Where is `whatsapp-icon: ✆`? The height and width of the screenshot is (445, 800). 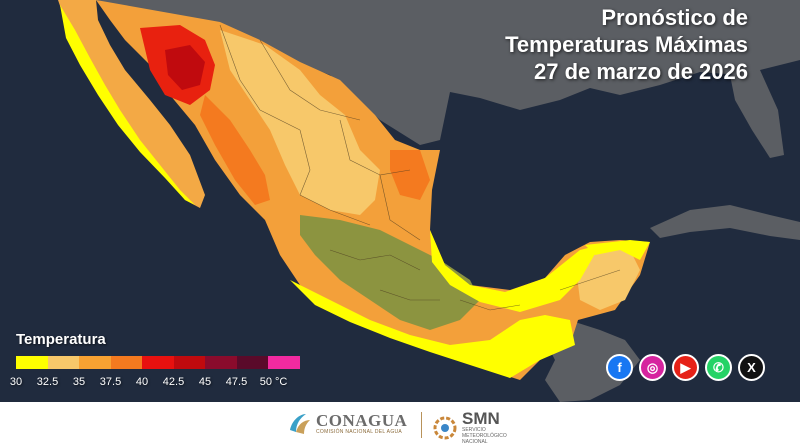 whatsapp-icon: ✆ is located at coordinates (718, 367).